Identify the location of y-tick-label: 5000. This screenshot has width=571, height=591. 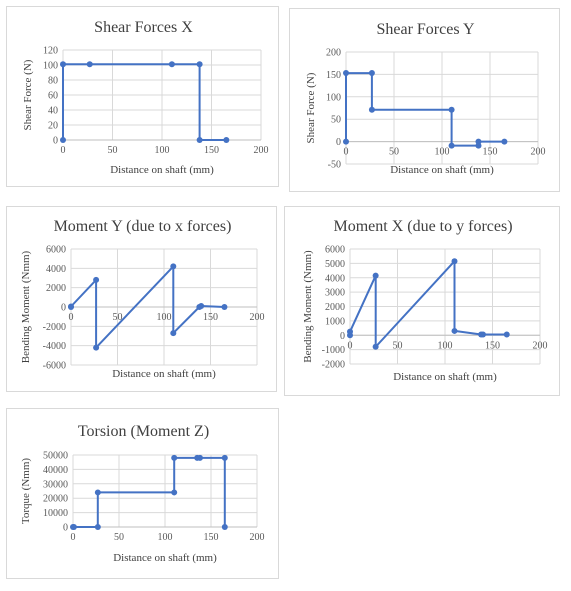
(335, 264).